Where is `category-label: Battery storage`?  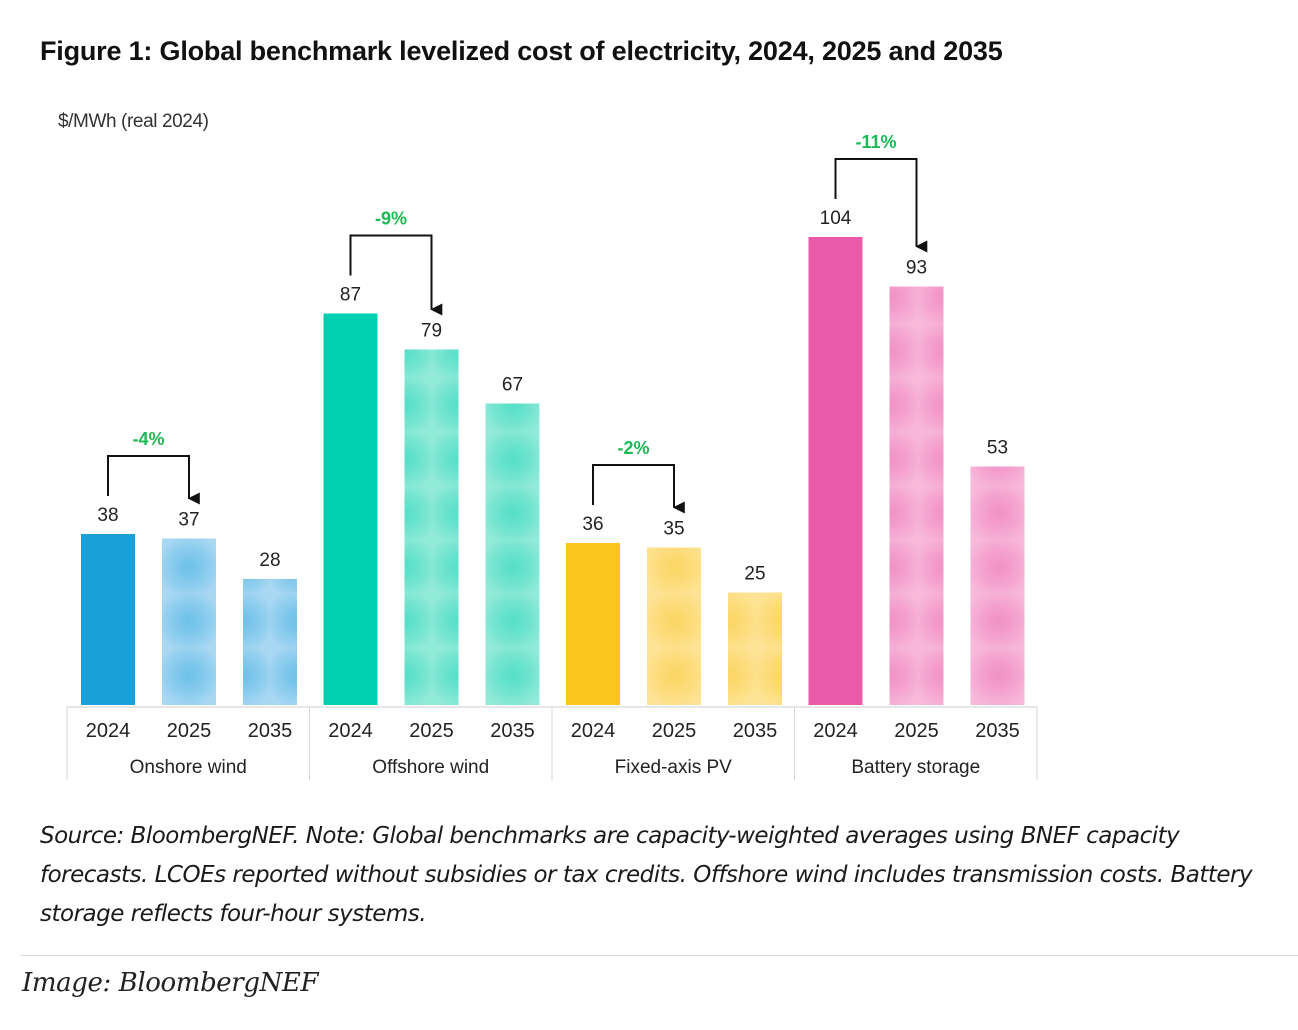 category-label: Battery storage is located at coordinates (915, 767).